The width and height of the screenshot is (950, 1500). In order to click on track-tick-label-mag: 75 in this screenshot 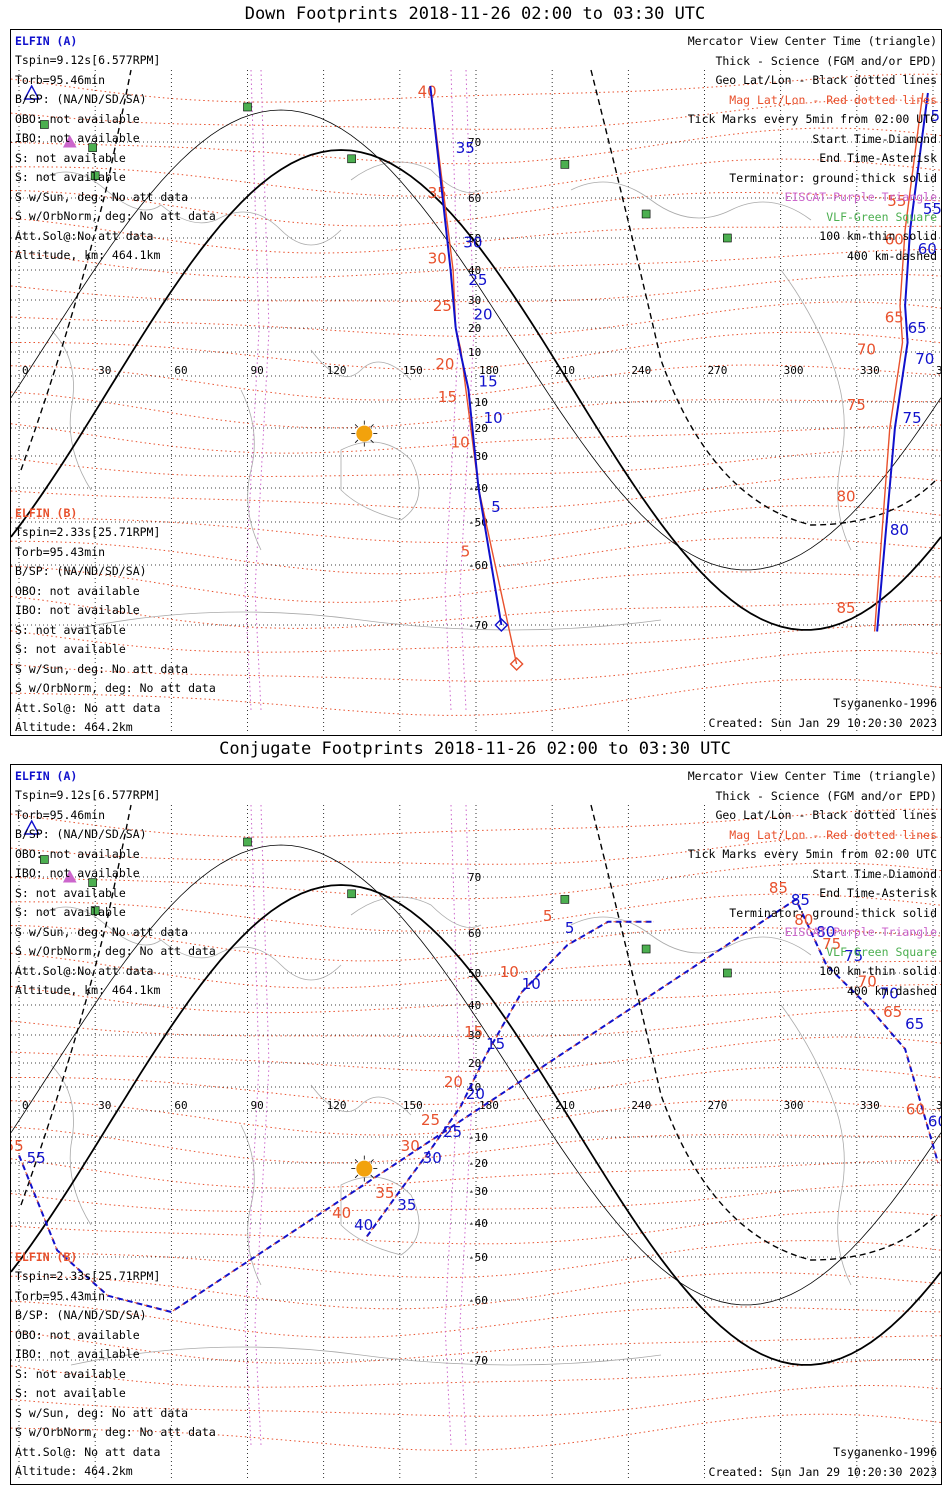, I will do `click(831, 944)`.